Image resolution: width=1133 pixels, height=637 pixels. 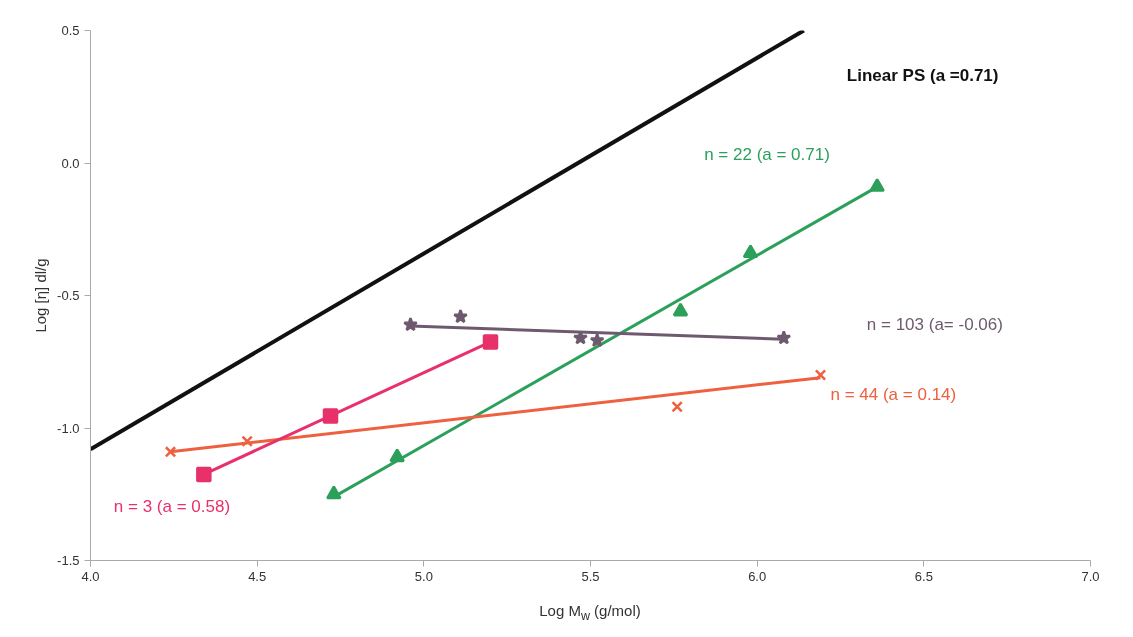 What do you see at coordinates (1090, 576) in the screenshot?
I see `x-tick-label: 7.0` at bounding box center [1090, 576].